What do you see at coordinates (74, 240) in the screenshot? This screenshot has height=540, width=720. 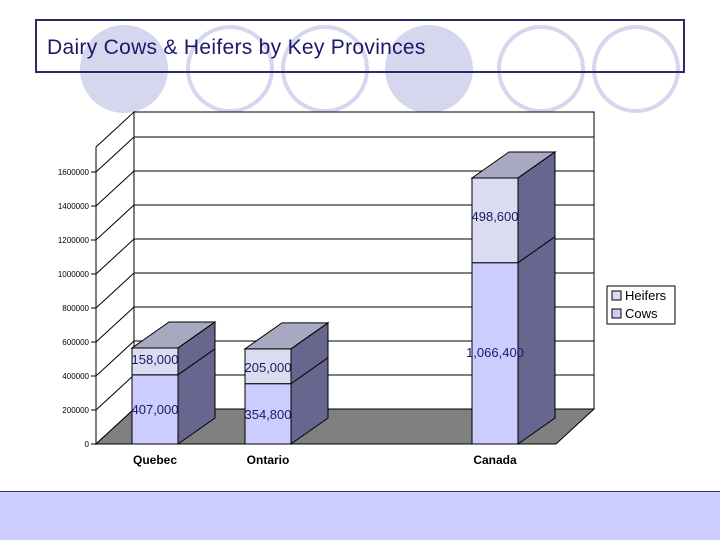 I see `y-tick-label: 1200000` at bounding box center [74, 240].